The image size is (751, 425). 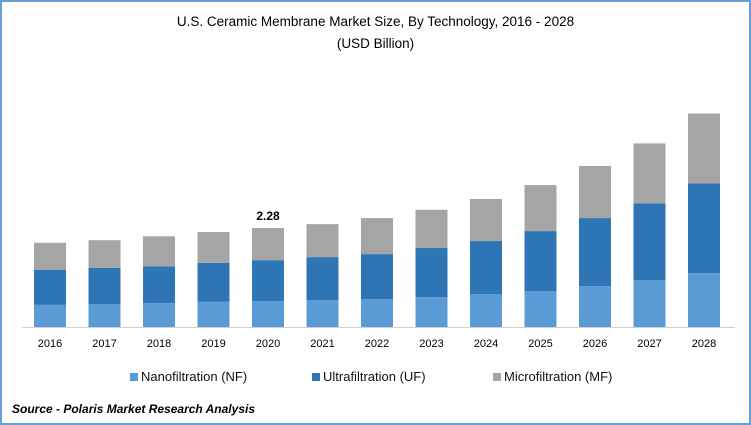 I want to click on legend-item-uf: Ultrafiltration (UF), so click(x=369, y=376).